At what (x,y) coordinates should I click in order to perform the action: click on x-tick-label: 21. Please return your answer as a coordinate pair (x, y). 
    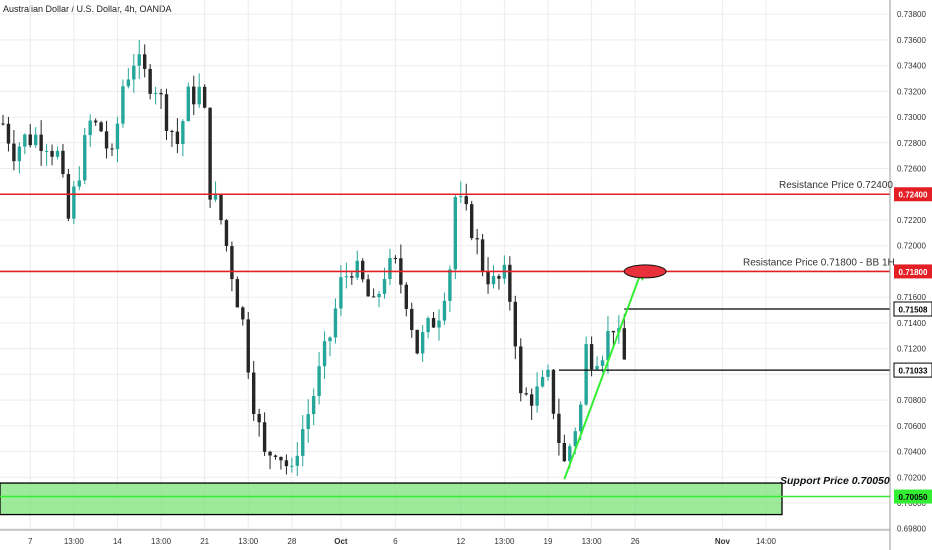
    Looking at the image, I should click on (204, 541).